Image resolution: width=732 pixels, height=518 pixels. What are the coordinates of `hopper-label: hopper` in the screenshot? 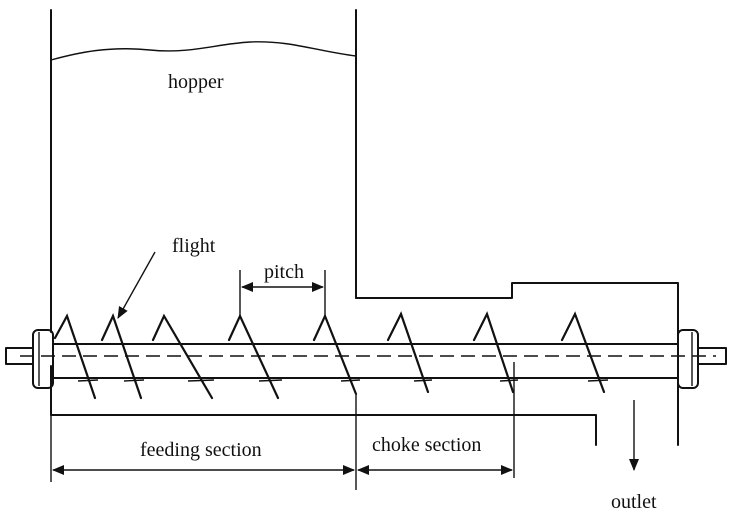 It's located at (196, 82).